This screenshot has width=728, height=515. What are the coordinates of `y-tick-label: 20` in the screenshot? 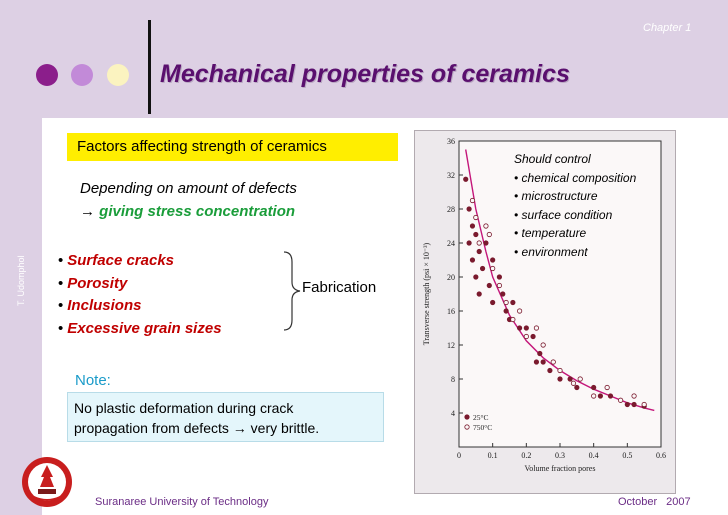 It's located at (451, 277).